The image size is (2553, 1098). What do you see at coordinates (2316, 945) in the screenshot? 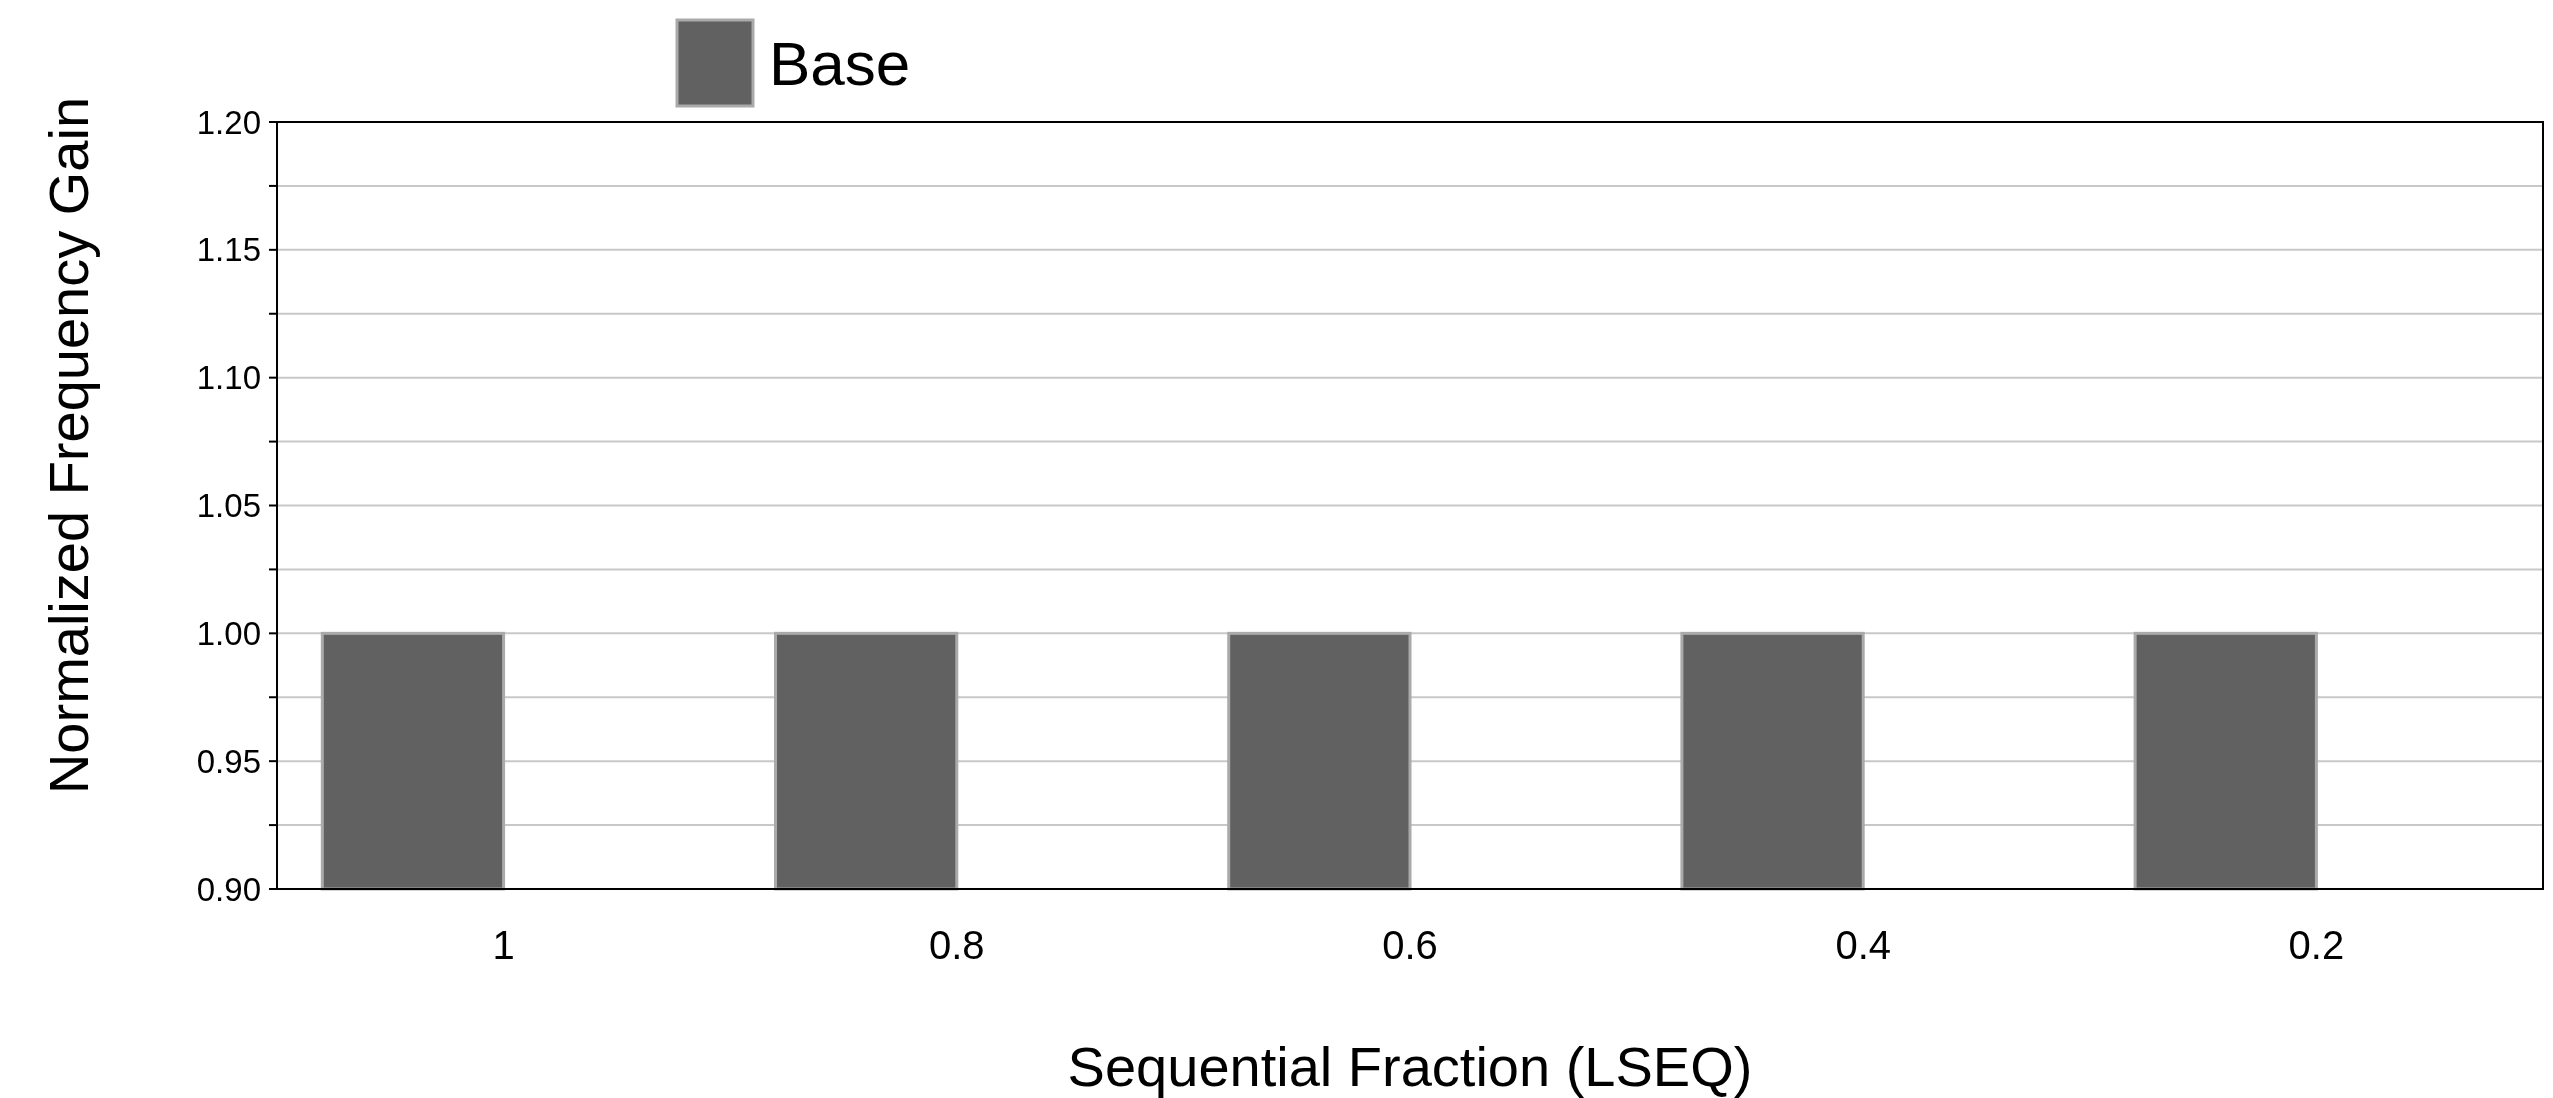
I see `x-tick-label: 0.2` at bounding box center [2316, 945].